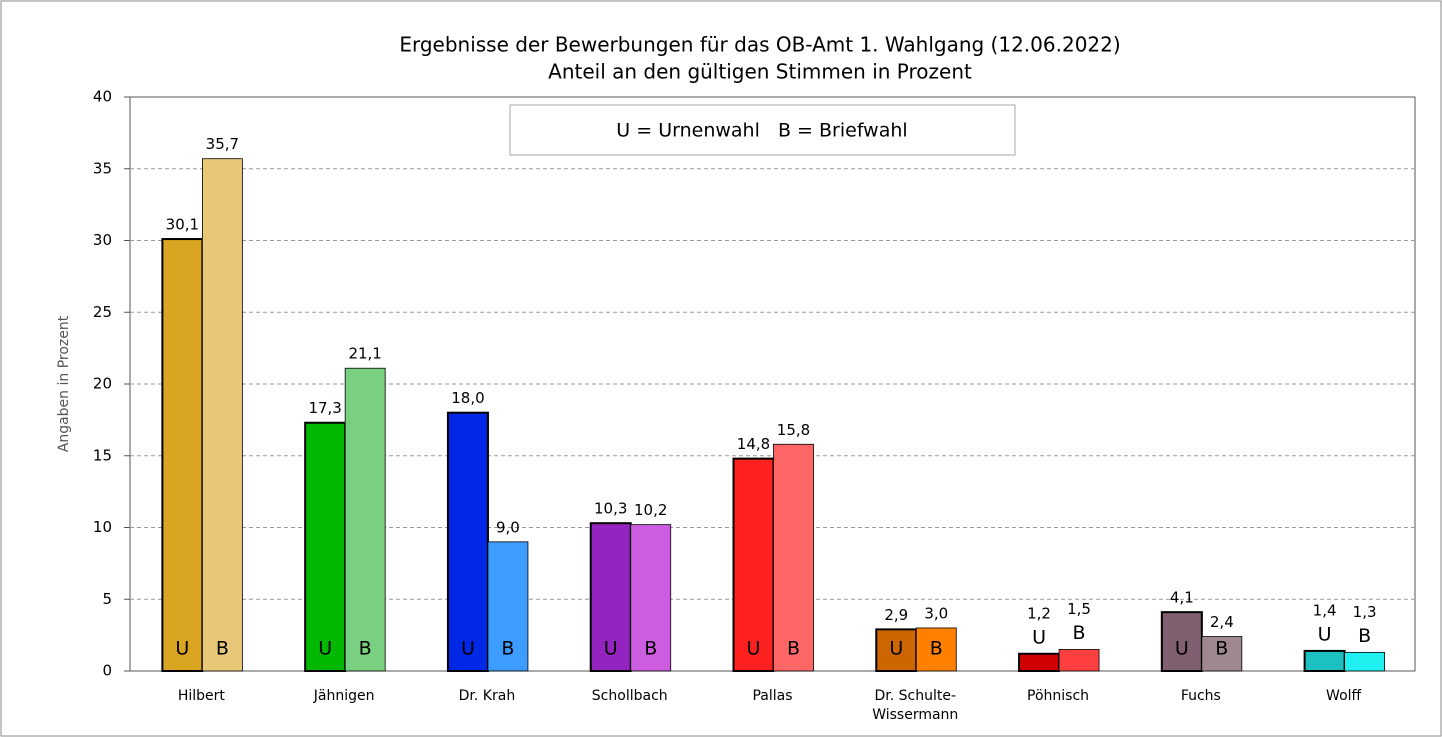 The width and height of the screenshot is (1442, 737). I want to click on data-label: 1,5, so click(1079, 609).